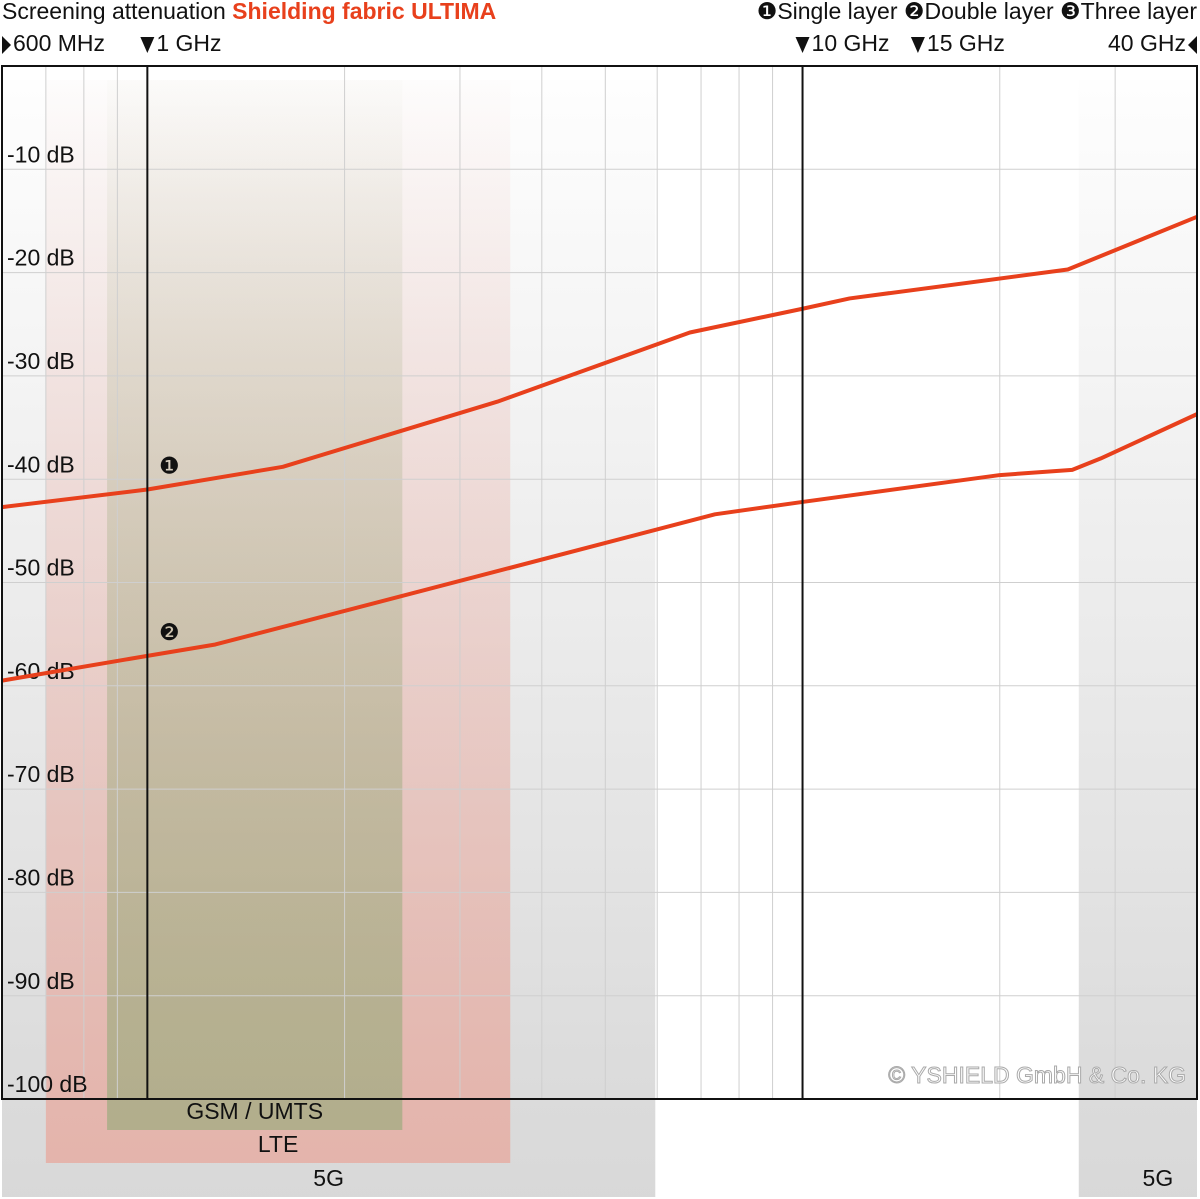  What do you see at coordinates (41, 258) in the screenshot?
I see `y-tick-label: -20 dB` at bounding box center [41, 258].